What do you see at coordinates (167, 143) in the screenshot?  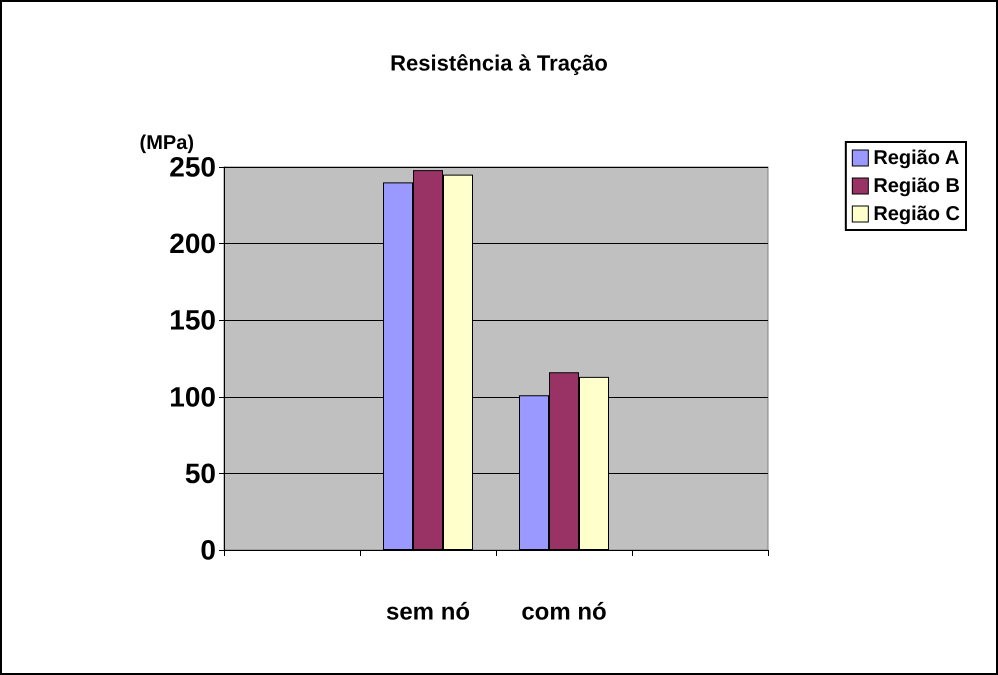 I see `y-axis-title: (MPa)` at bounding box center [167, 143].